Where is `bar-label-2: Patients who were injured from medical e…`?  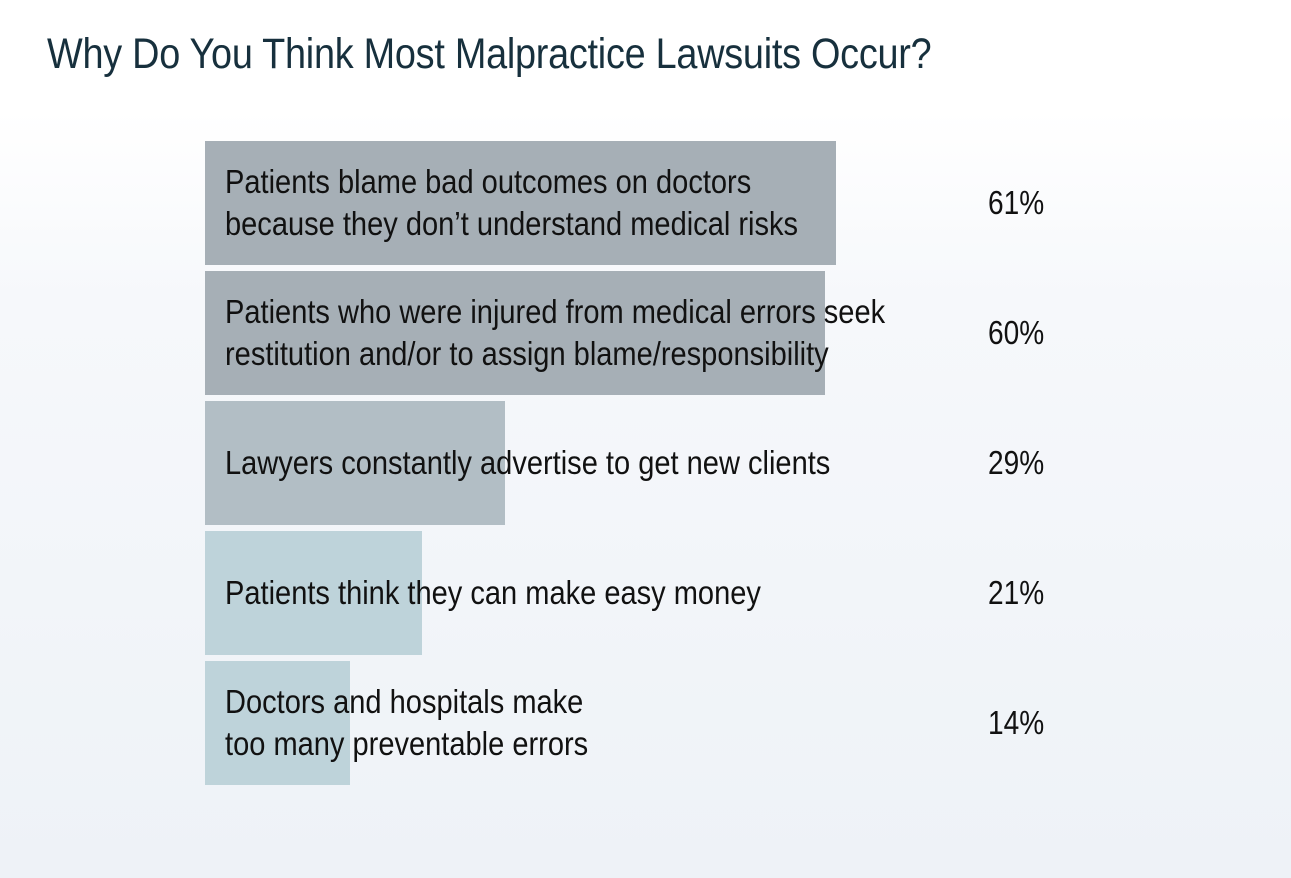 bar-label-2: Patients who were injured from medical e… is located at coordinates (555, 332).